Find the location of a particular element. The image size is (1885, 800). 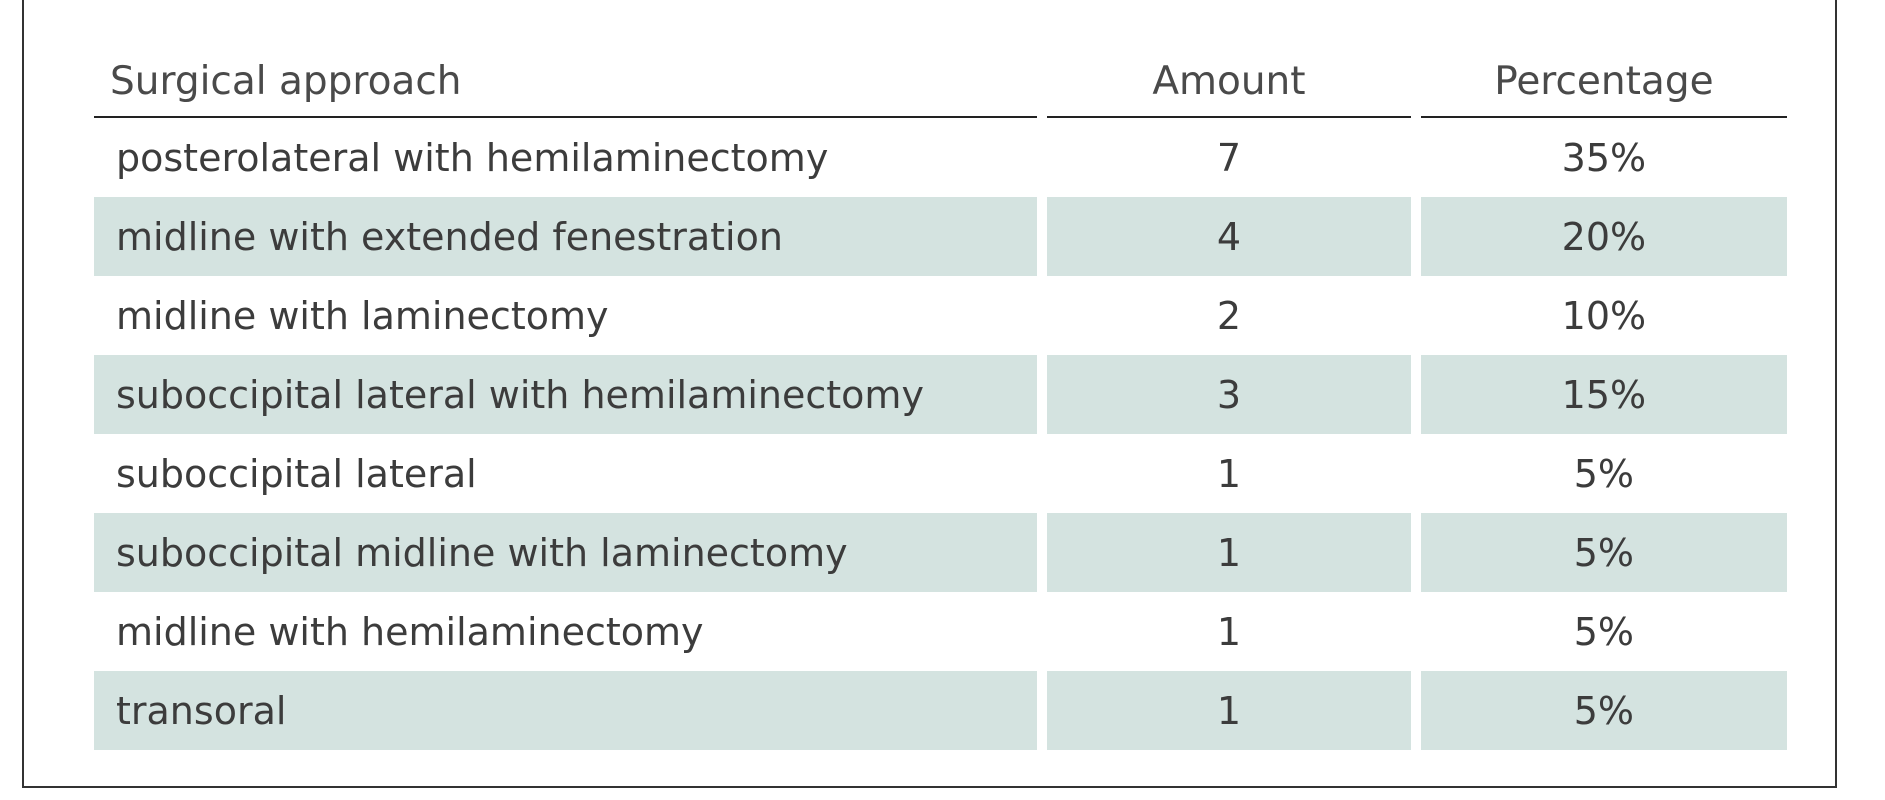

table-row: midline with hemilaminectomy 1 5% is located at coordinates (940, 631).